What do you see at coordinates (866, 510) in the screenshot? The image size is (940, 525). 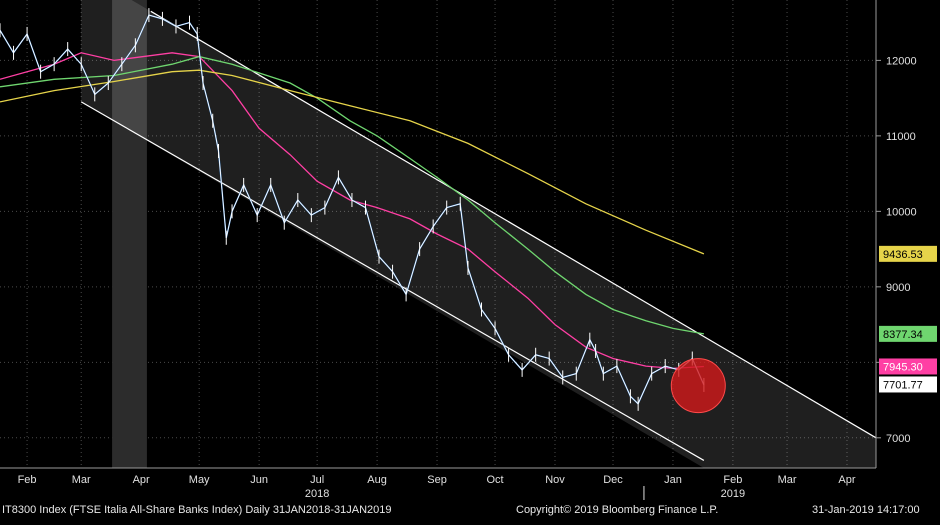 I see `footer-timestamp: 31-Jan-2019 14:17:00` at bounding box center [866, 510].